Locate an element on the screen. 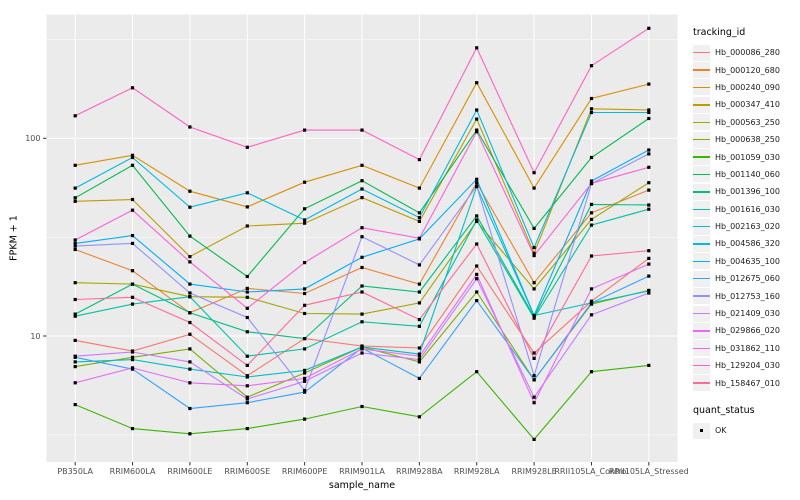  legend-item-label: Hb_000563_250 is located at coordinates (747, 122).